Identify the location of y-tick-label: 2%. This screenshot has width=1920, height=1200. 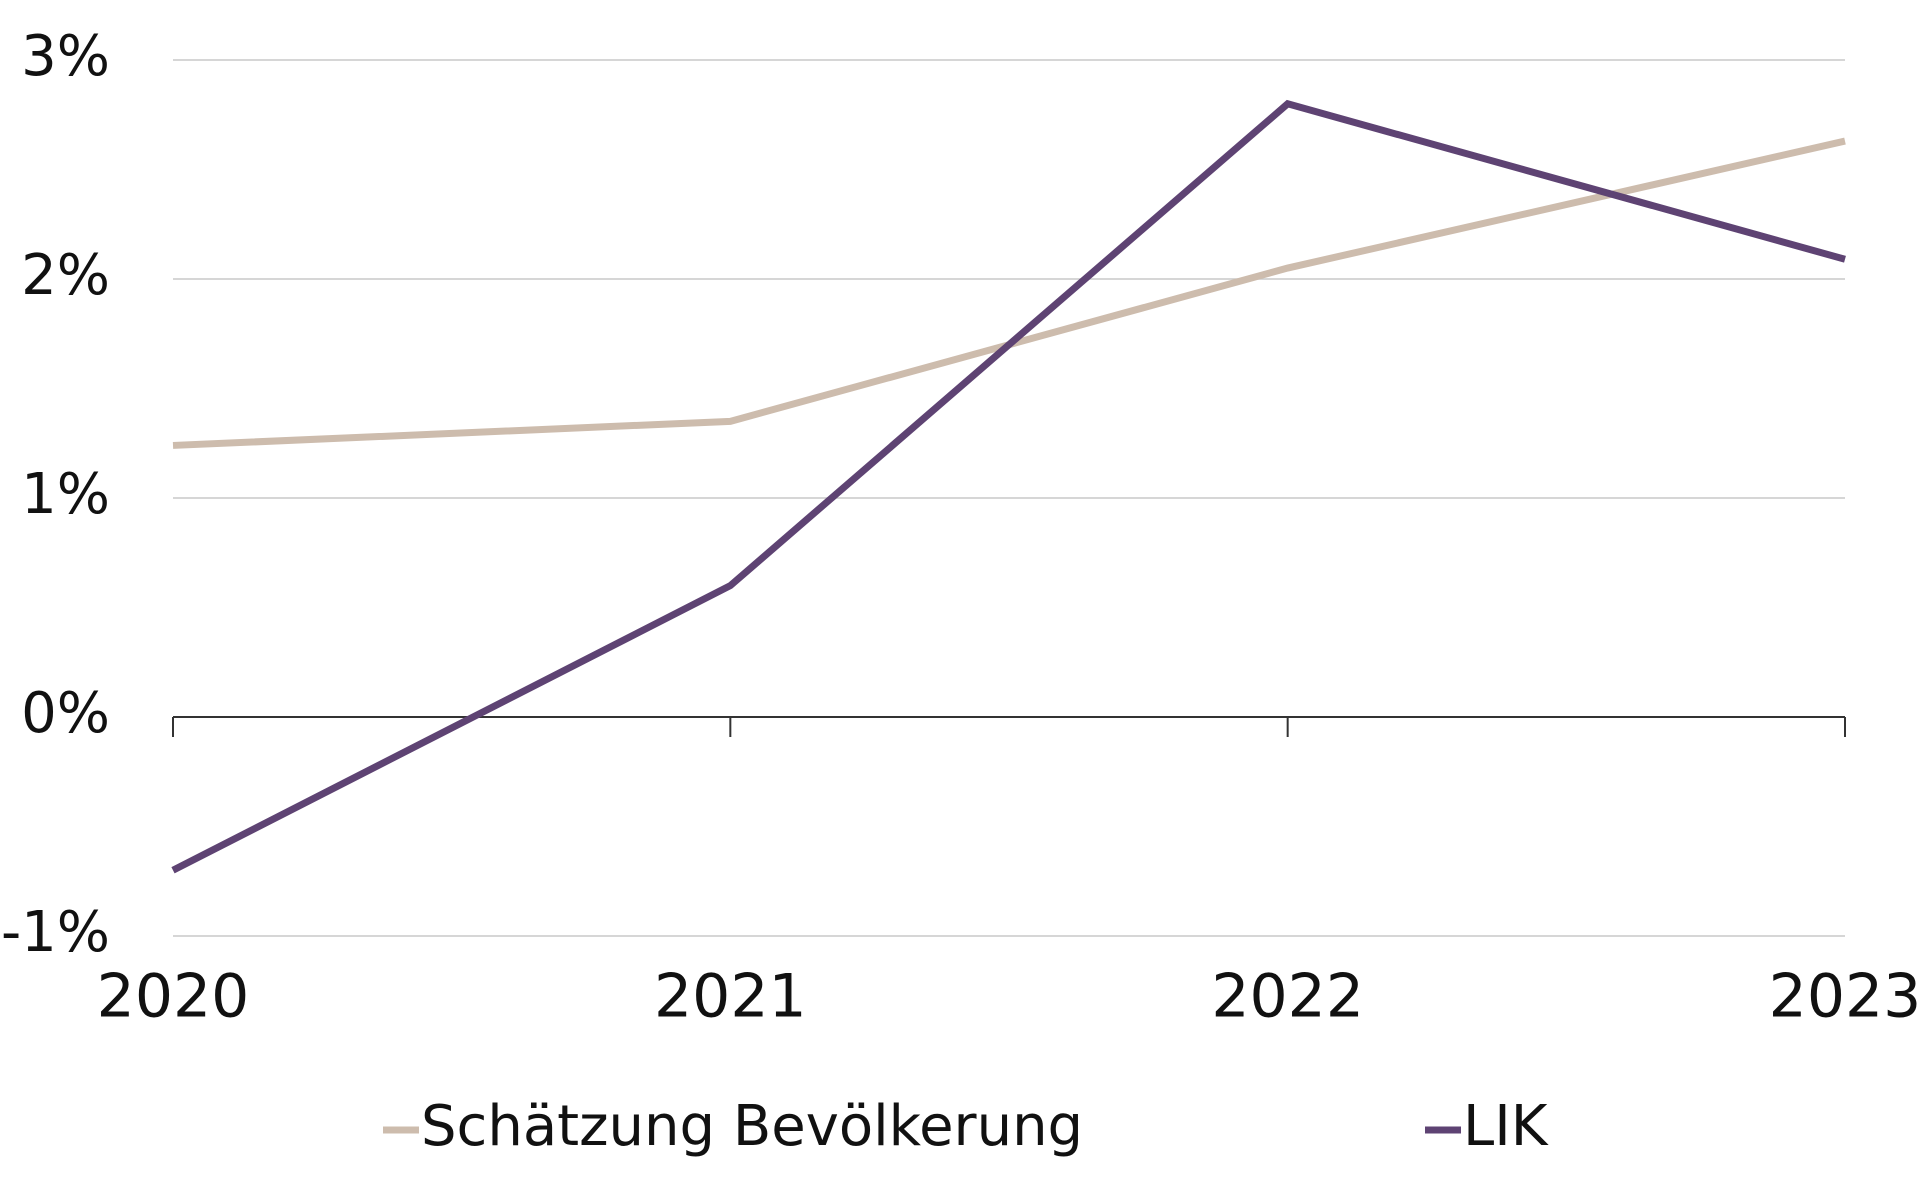
(65, 275).